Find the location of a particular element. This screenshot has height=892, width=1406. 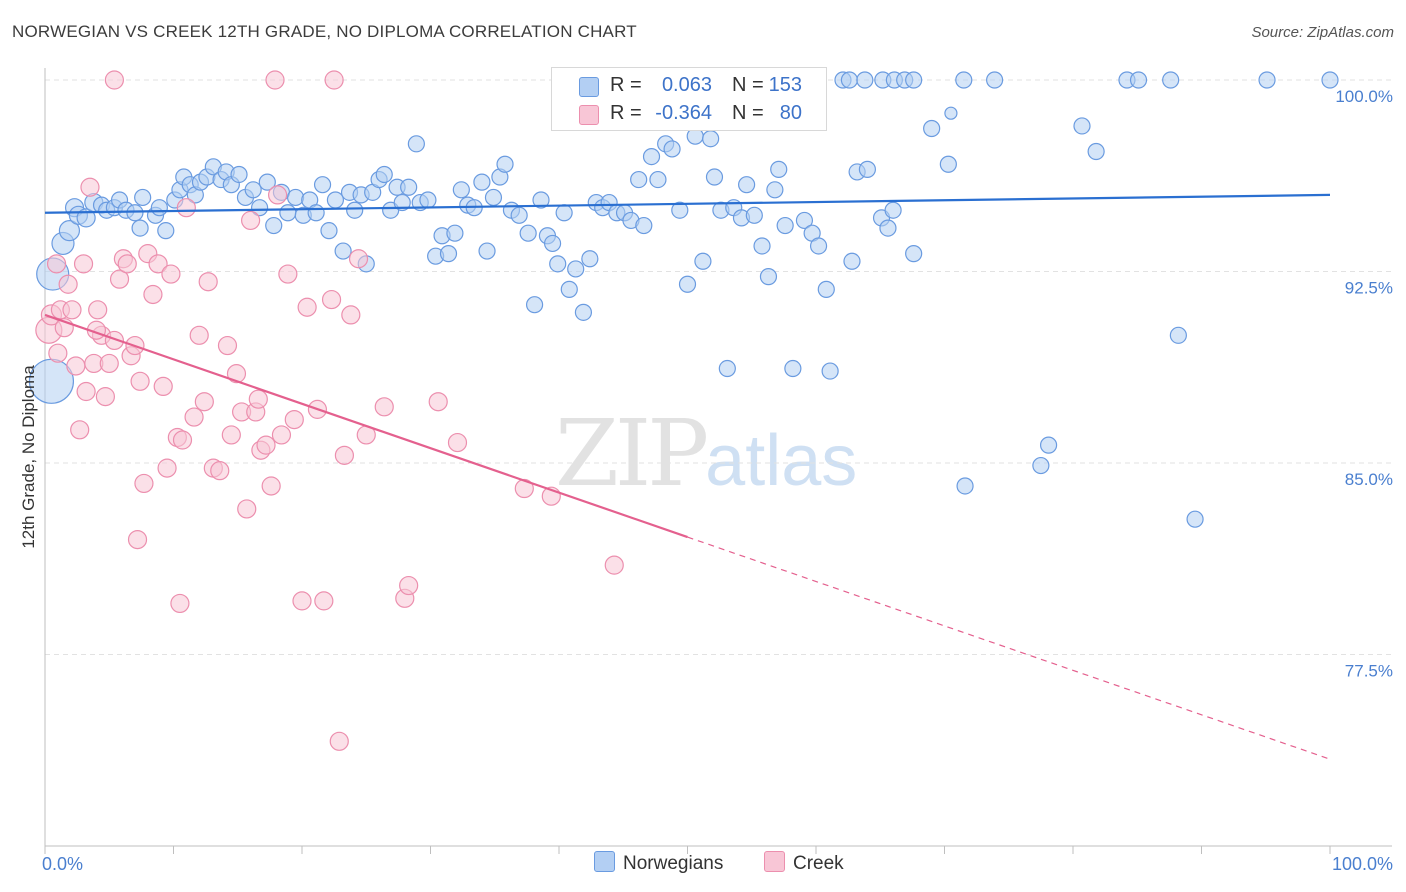

legend-r-value: -0.364 is located at coordinates (683, 113).